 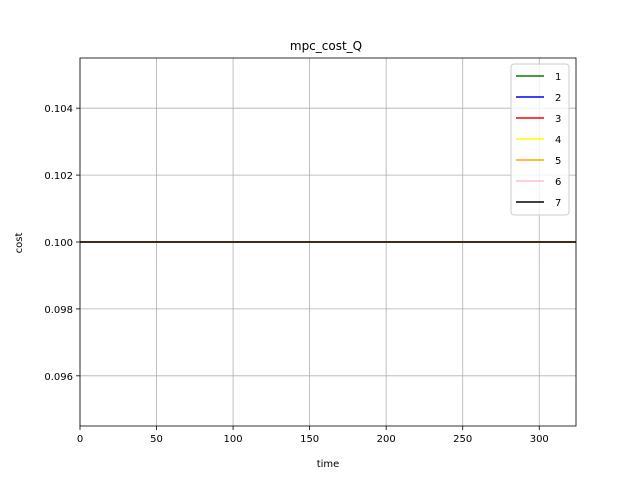 What do you see at coordinates (58, 377) in the screenshot?
I see `y-tick-label: 0.096` at bounding box center [58, 377].